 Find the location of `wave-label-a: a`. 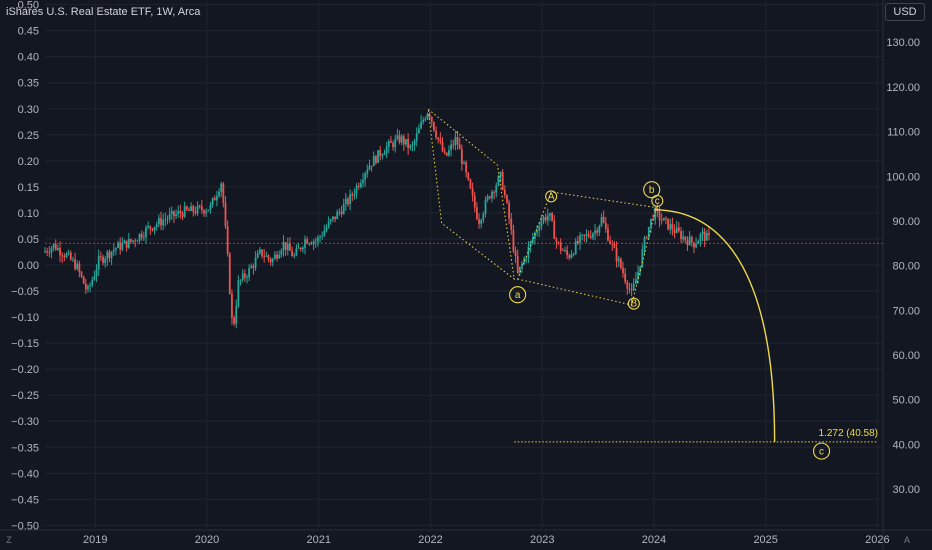

wave-label-a: a is located at coordinates (518, 295).